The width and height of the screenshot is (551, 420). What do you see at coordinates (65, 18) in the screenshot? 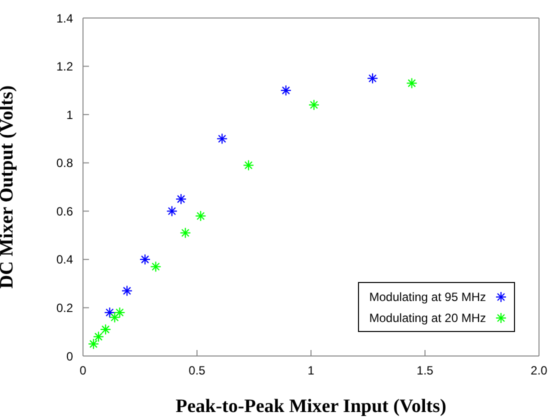
I see `y-tick-label: 1.4` at bounding box center [65, 18].